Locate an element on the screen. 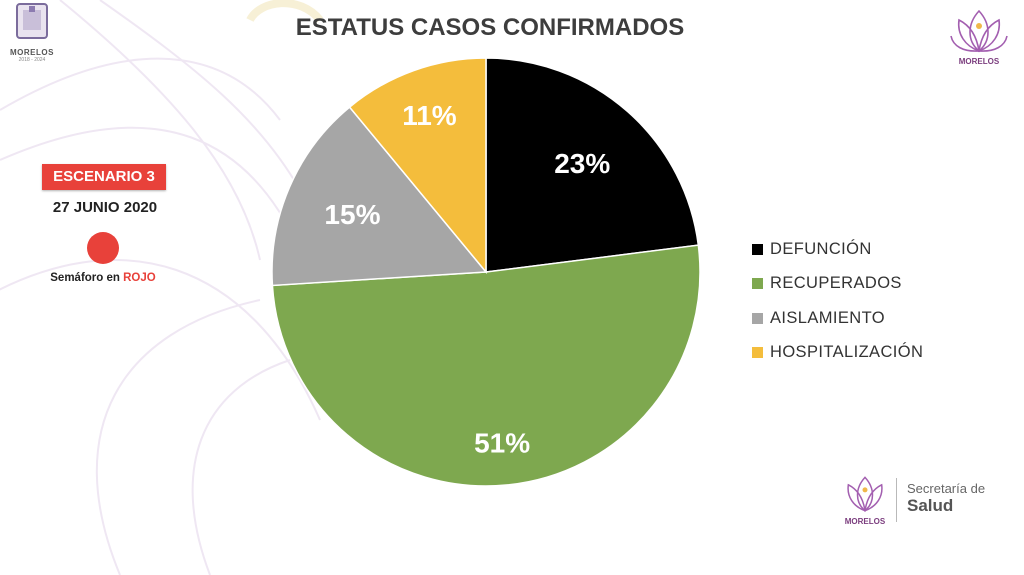 The image size is (1024, 575). morelos-shield-logo: MORELOS 2018 - 2024 is located at coordinates (32, 32).